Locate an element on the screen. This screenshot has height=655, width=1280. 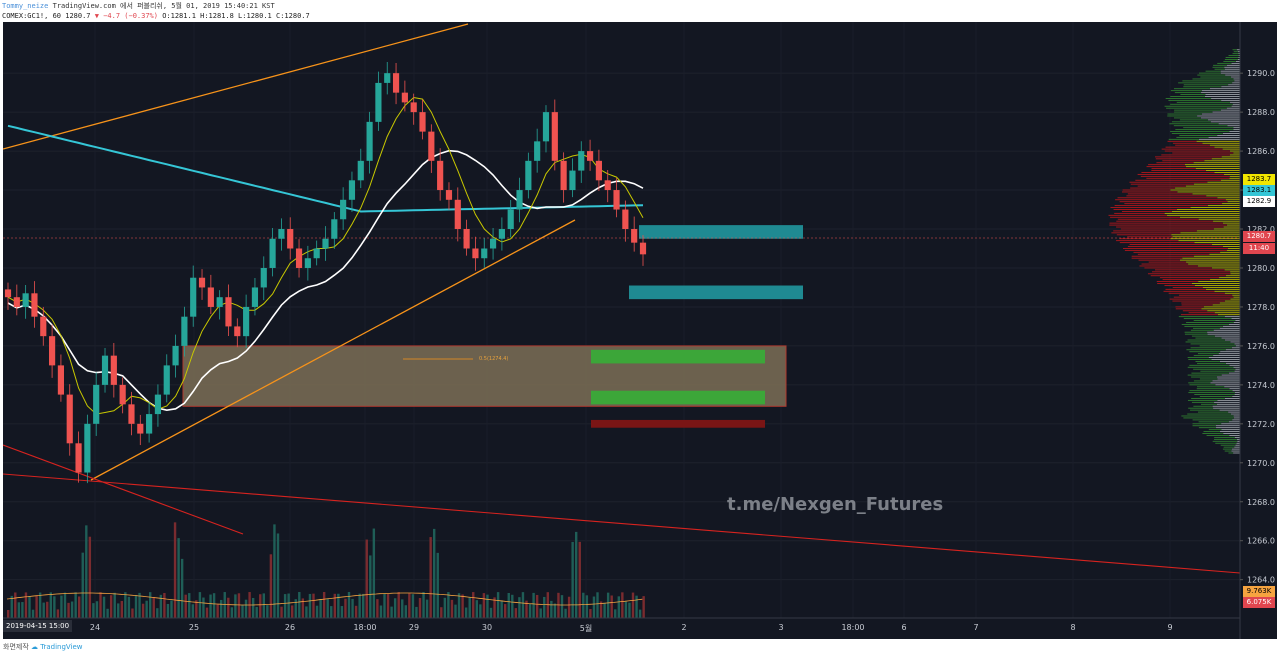
author-link: Tommy_neize is located at coordinates (25, 6).